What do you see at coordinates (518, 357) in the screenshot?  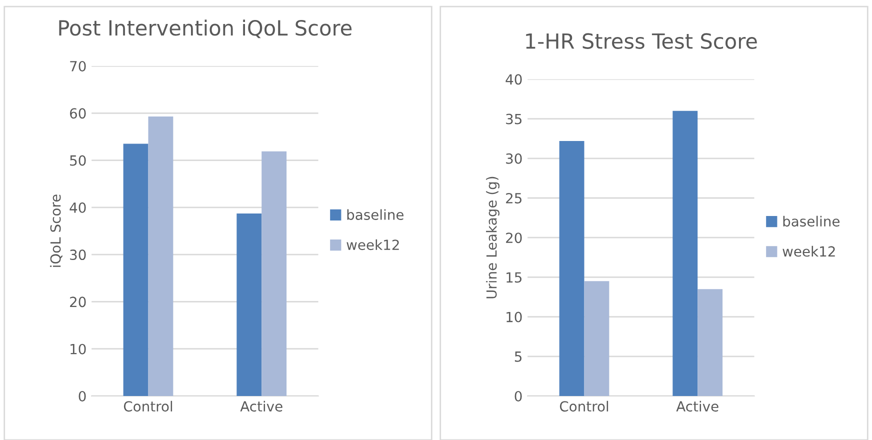 I see `y-tick-label: 5` at bounding box center [518, 357].